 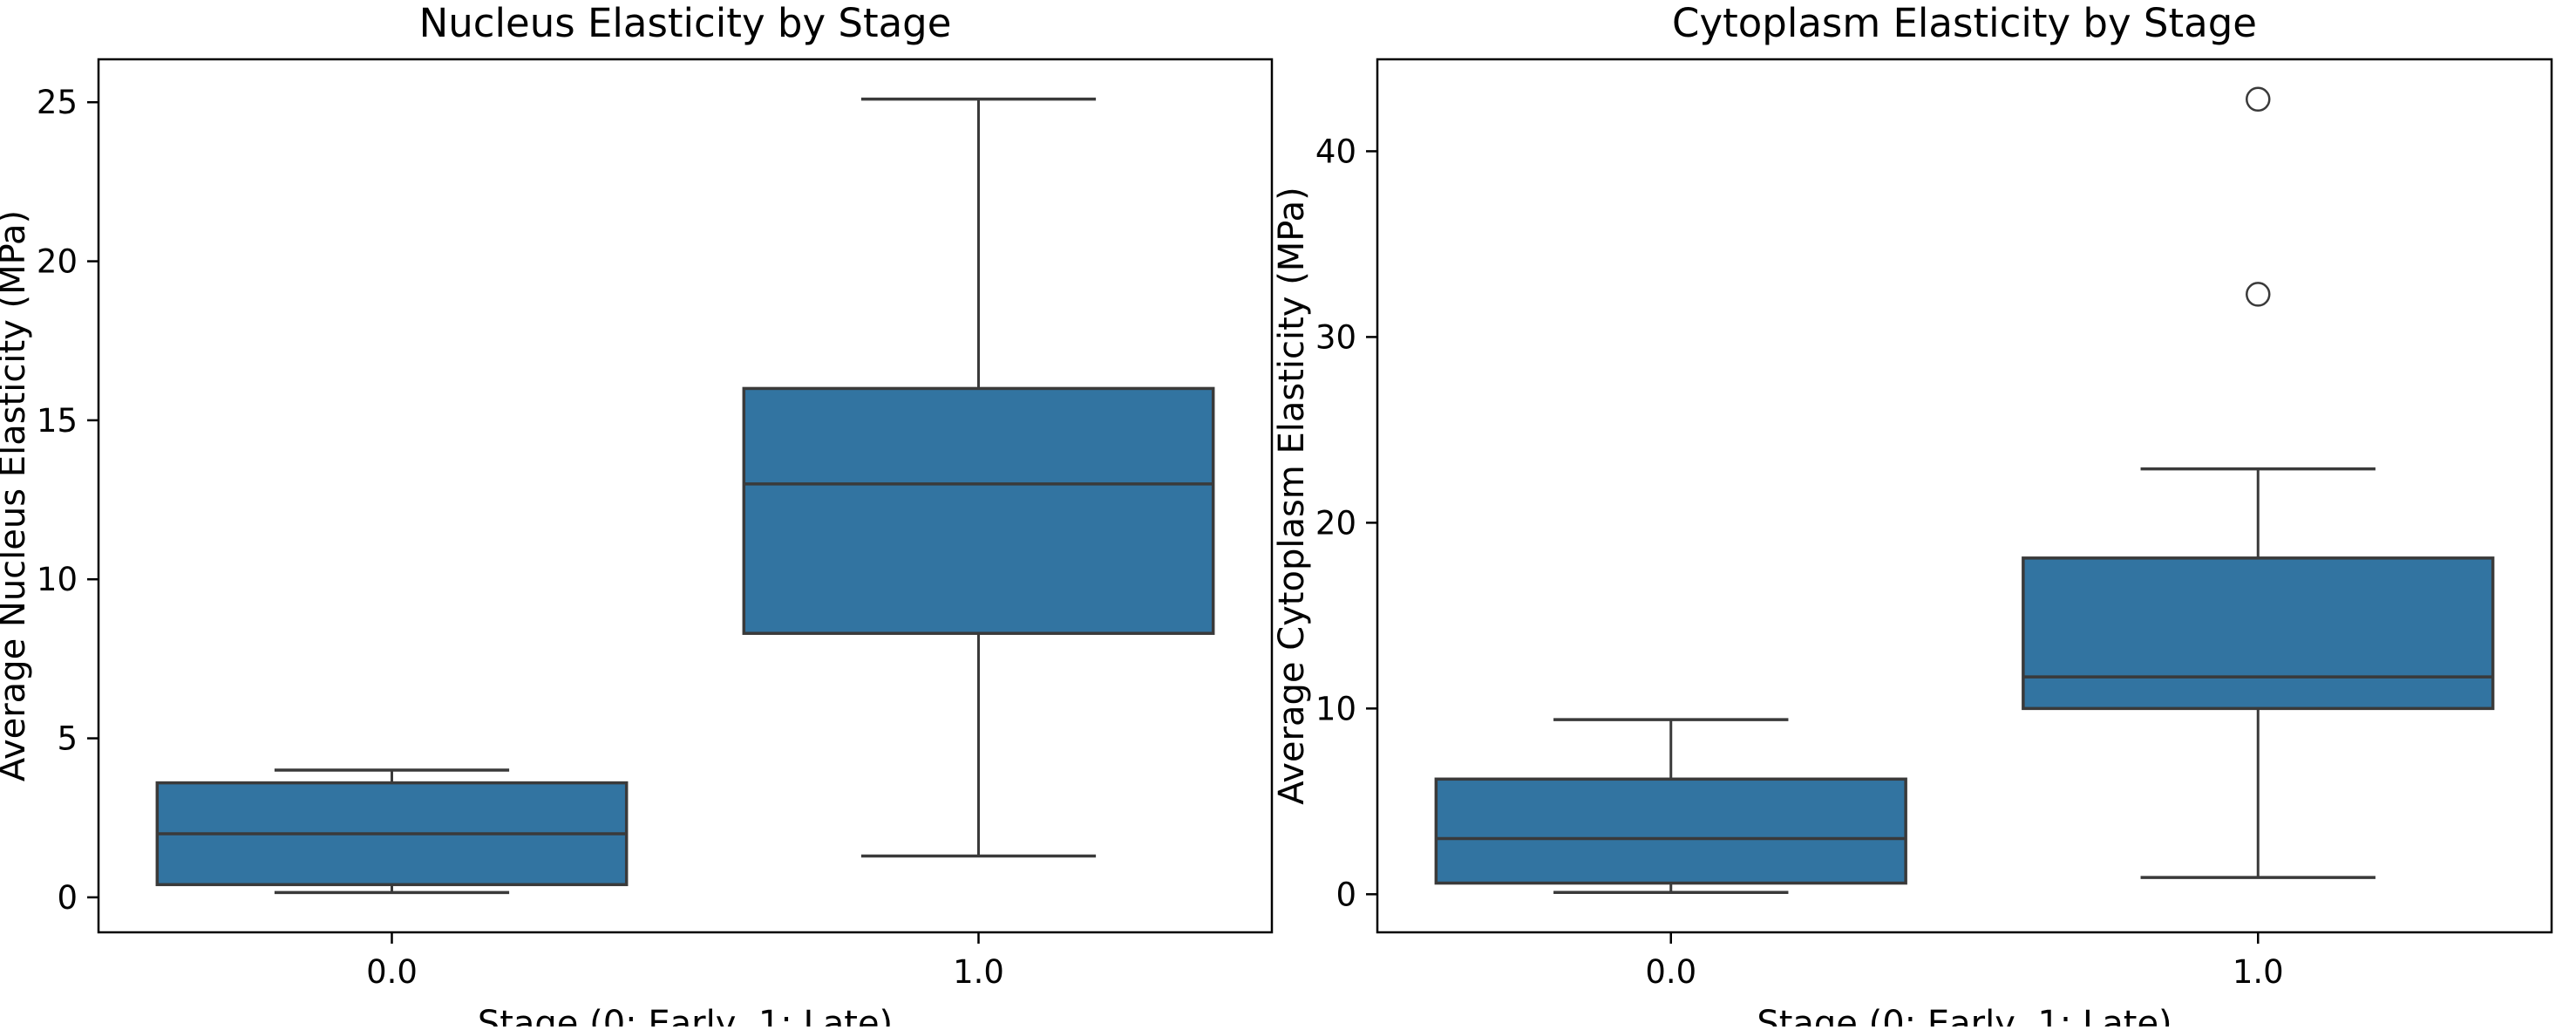 I want to click on y-tick-label: 25, so click(x=58, y=102).